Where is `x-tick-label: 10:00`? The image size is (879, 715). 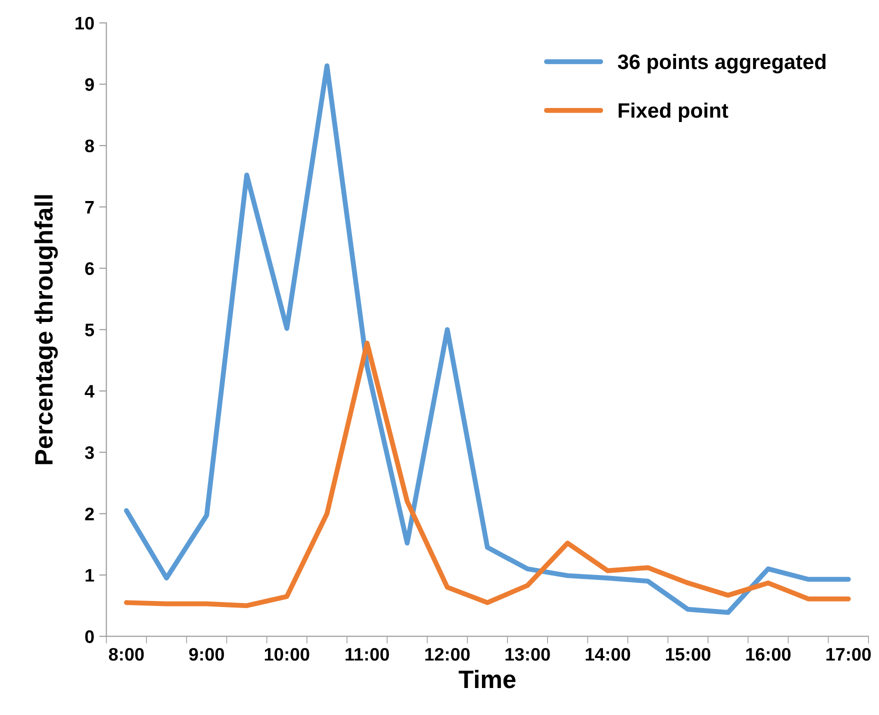 x-tick-label: 10:00 is located at coordinates (287, 654).